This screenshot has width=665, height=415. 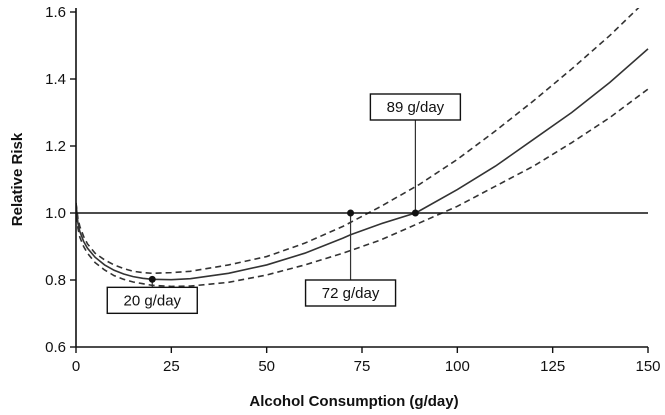 I want to click on x-tick-label: 125, so click(x=552, y=366).